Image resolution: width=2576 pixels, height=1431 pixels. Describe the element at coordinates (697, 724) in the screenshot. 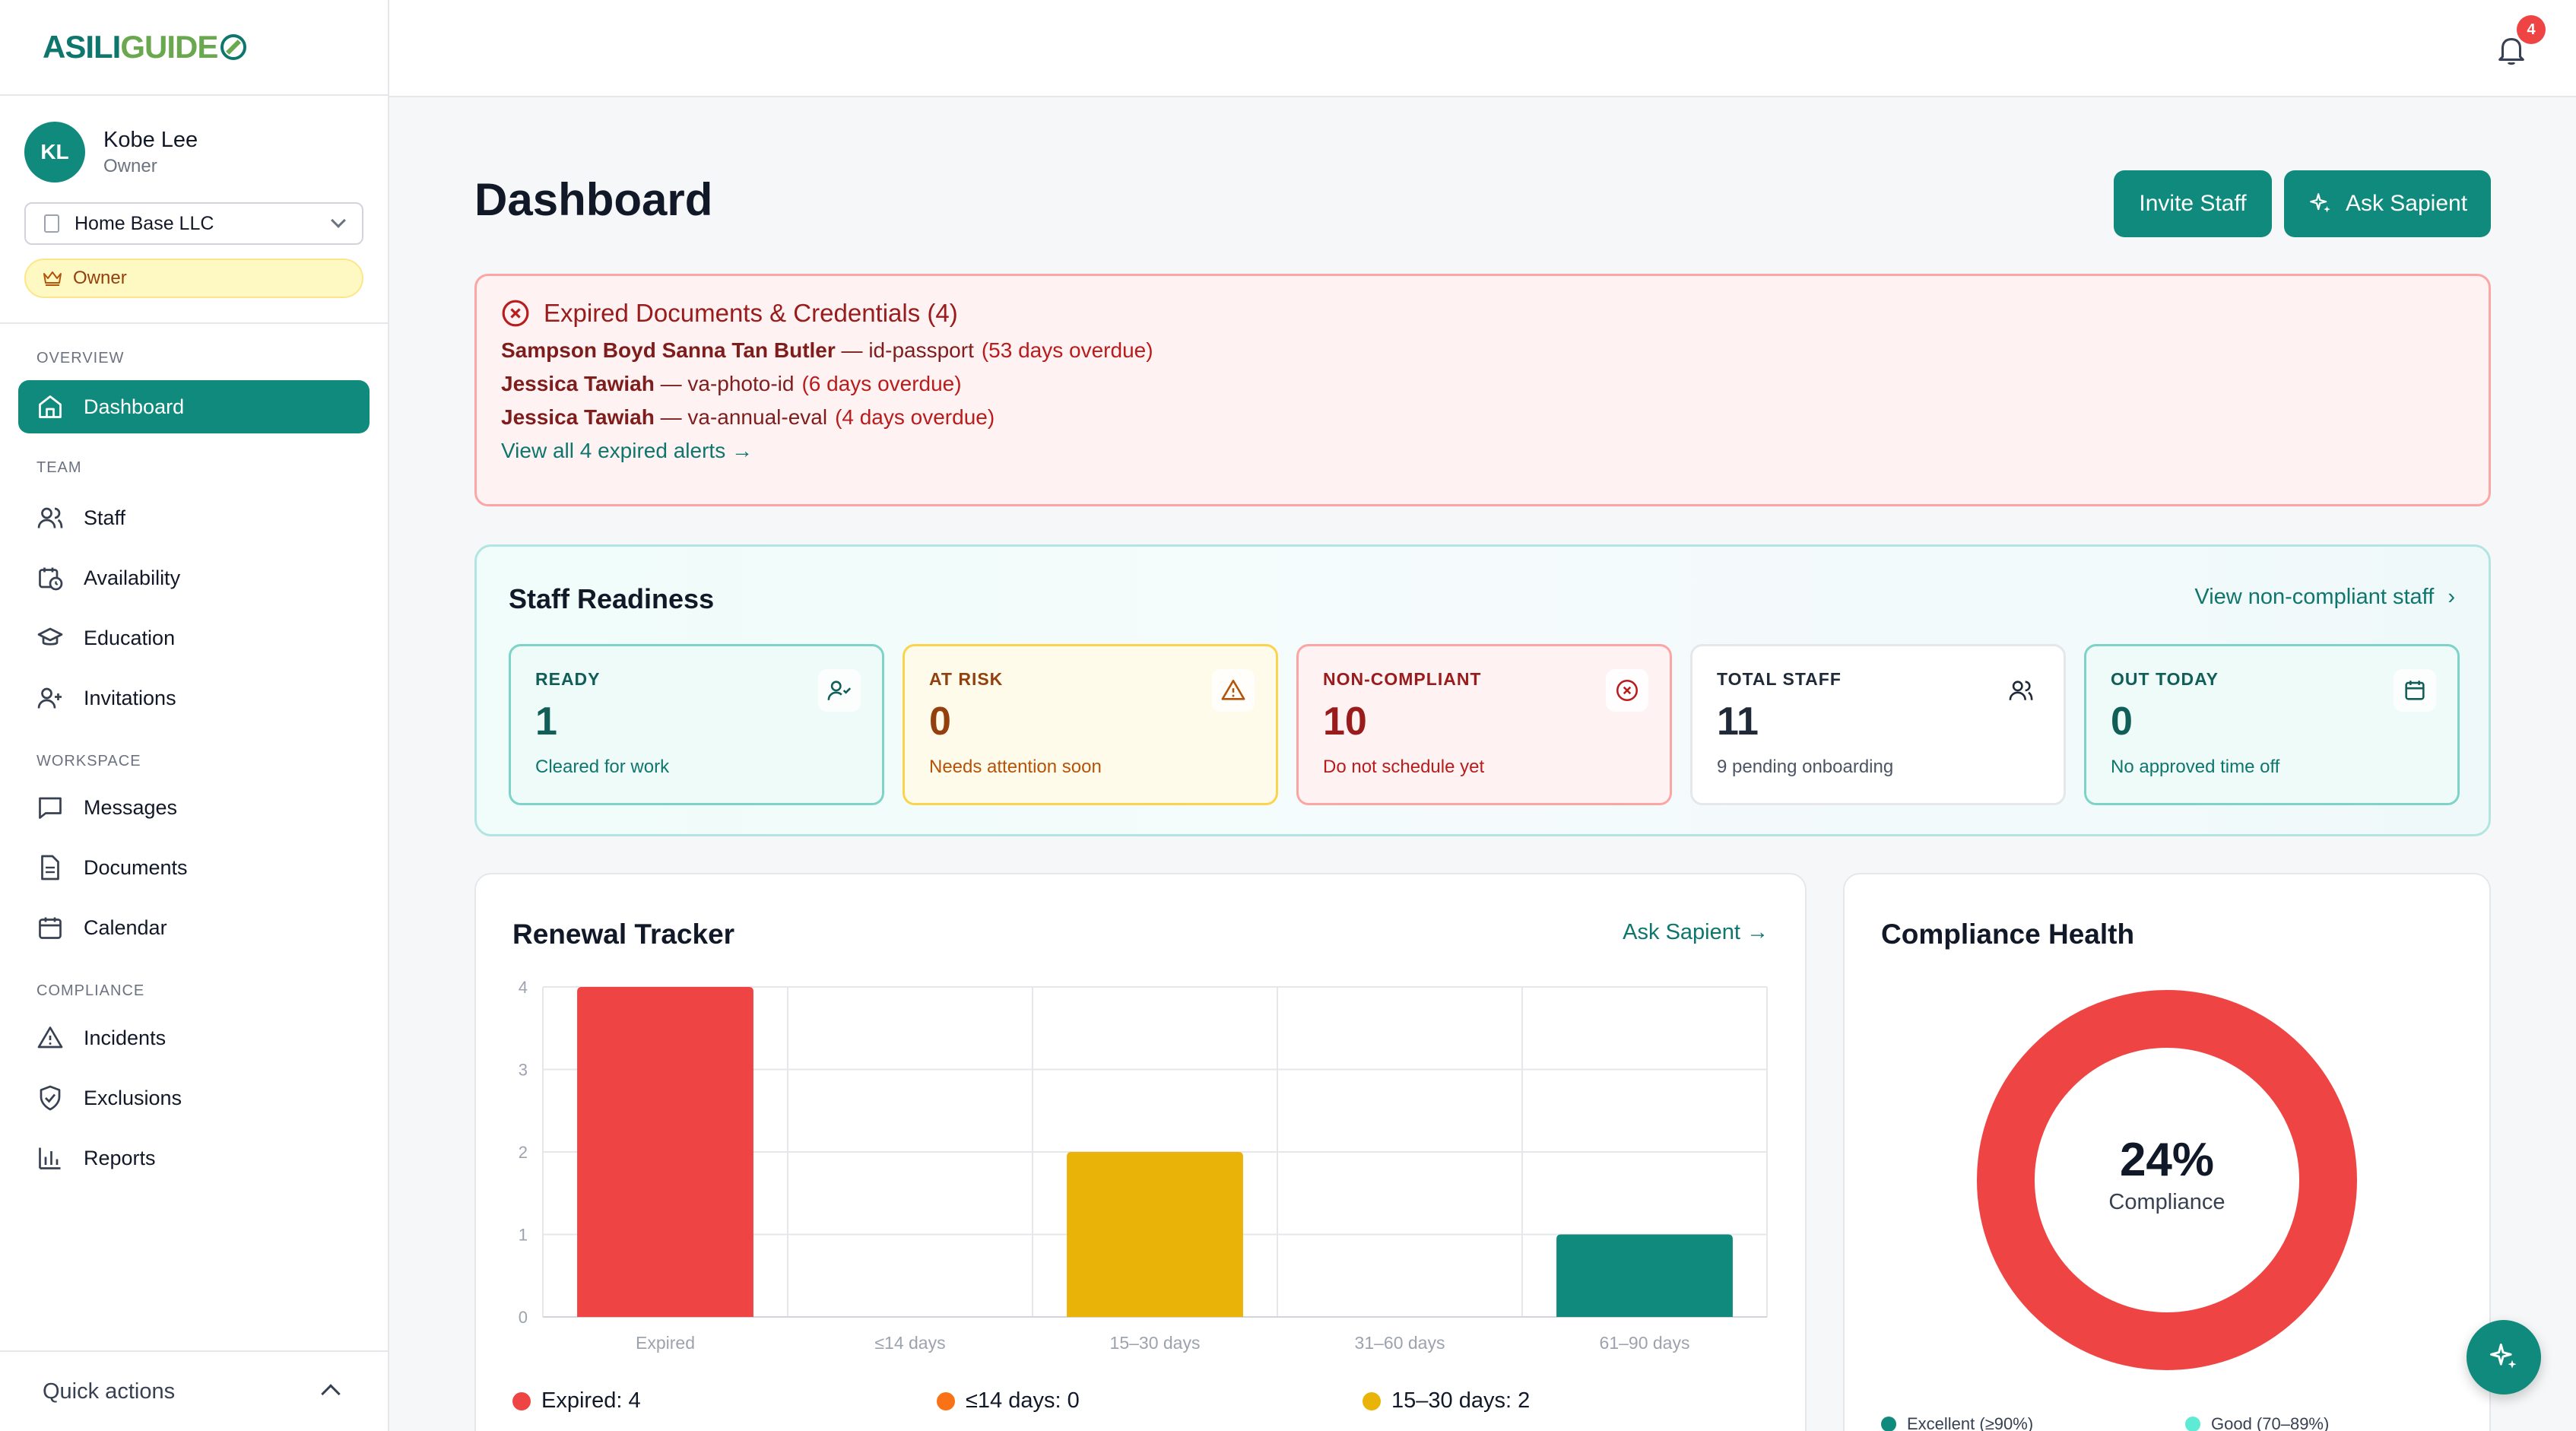

I see `ready-card: READY 1 Cleared for work` at that location.